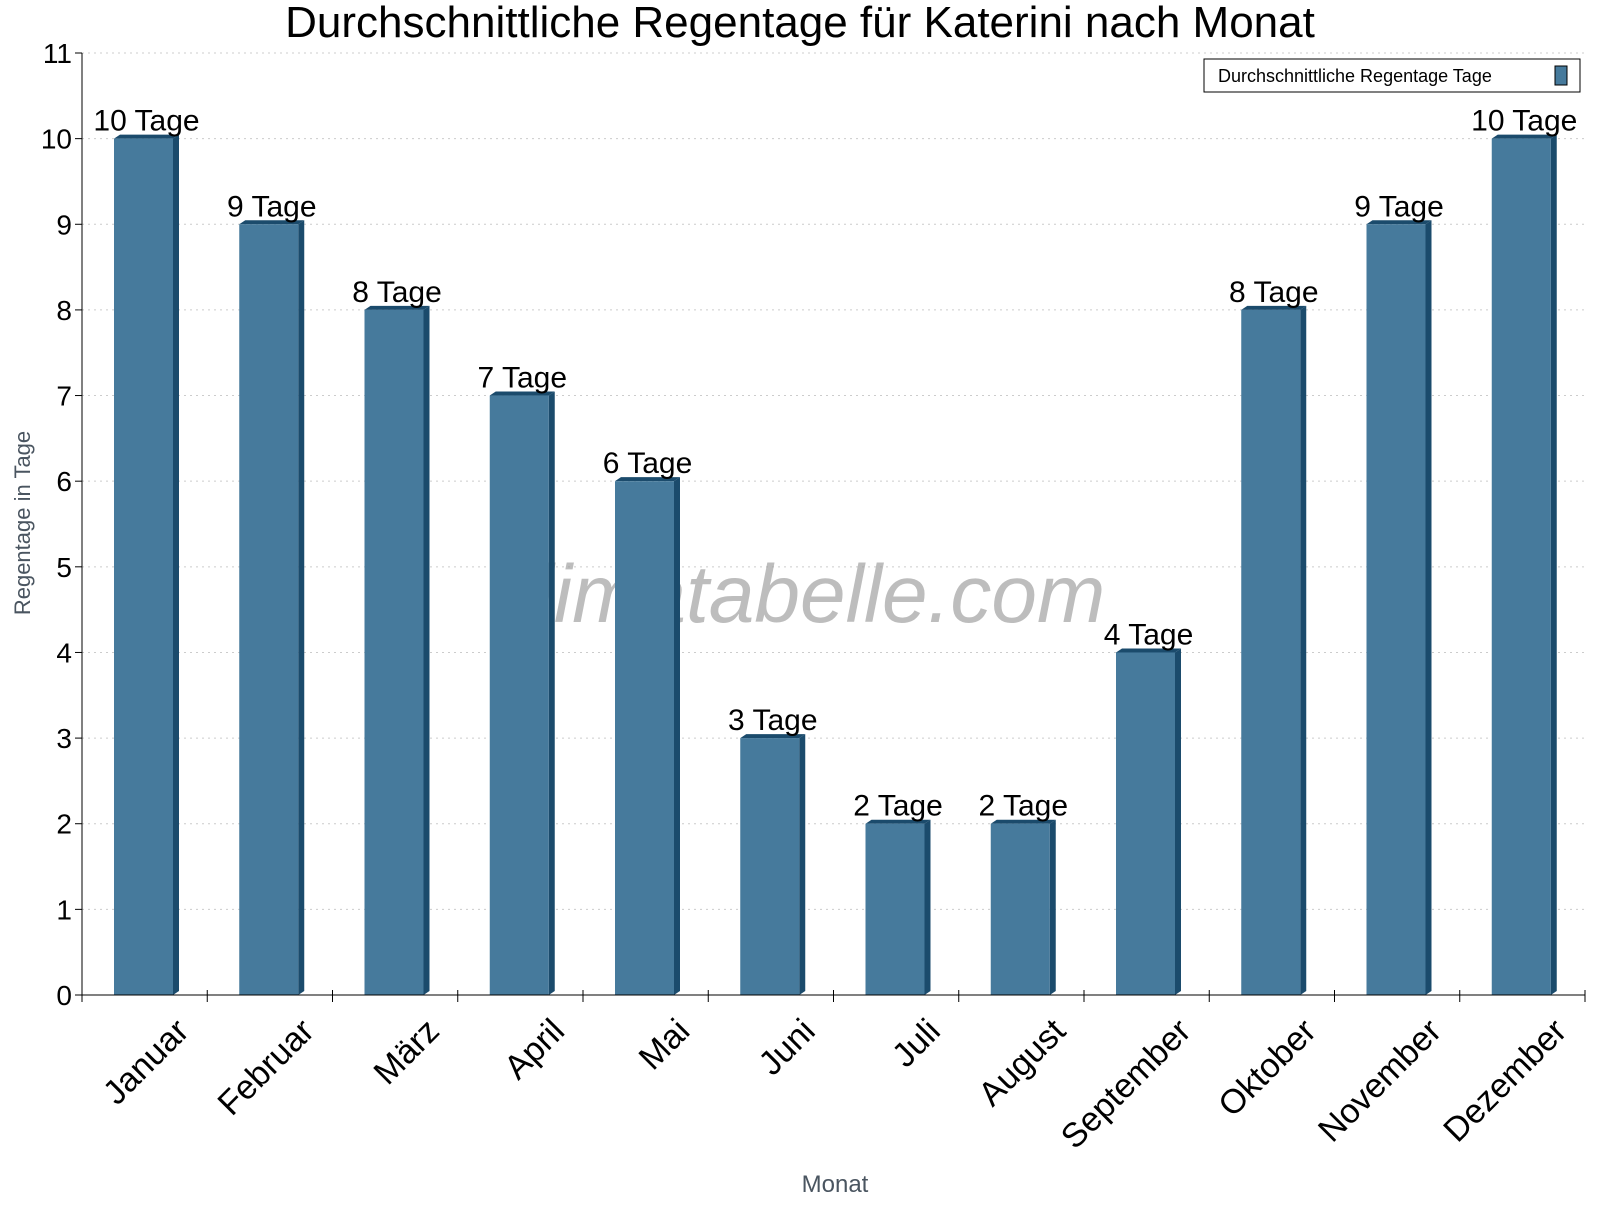 This screenshot has width=1600, height=1205. Describe the element at coordinates (64, 310) in the screenshot. I see `y-tick-label: 8` at that location.